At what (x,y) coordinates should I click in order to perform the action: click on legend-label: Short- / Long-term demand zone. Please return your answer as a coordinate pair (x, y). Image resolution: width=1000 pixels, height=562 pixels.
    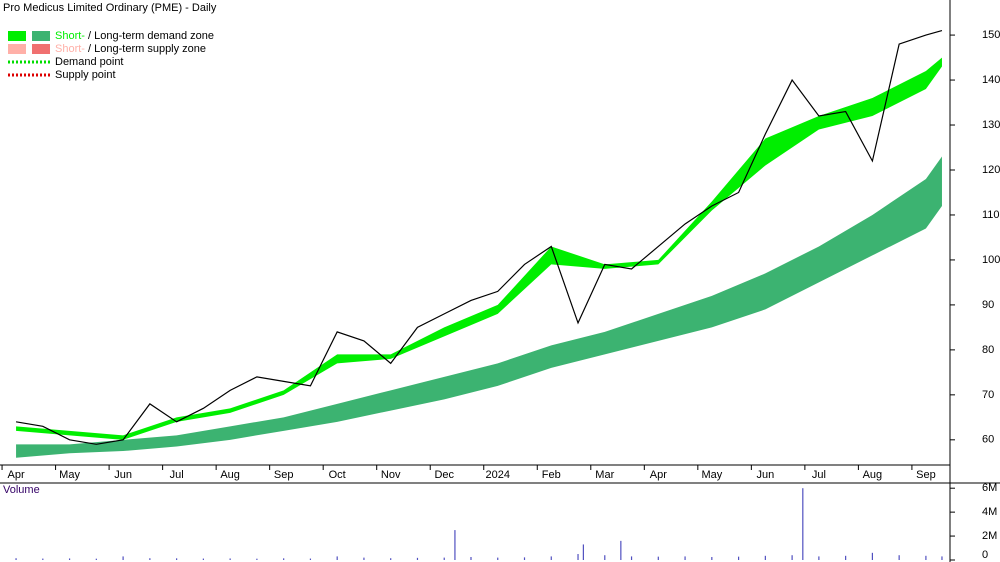
    Looking at the image, I should click on (134, 36).